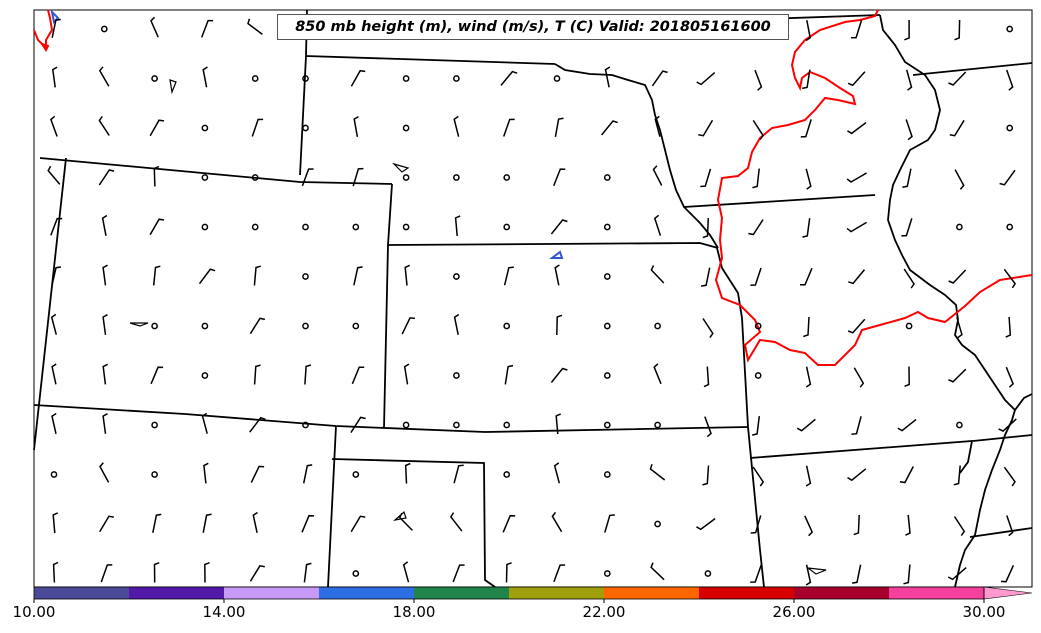 This screenshot has width=1041, height=633. Describe the element at coordinates (604, 612) in the screenshot. I see `colorbar-tick-label: 22.00` at that location.